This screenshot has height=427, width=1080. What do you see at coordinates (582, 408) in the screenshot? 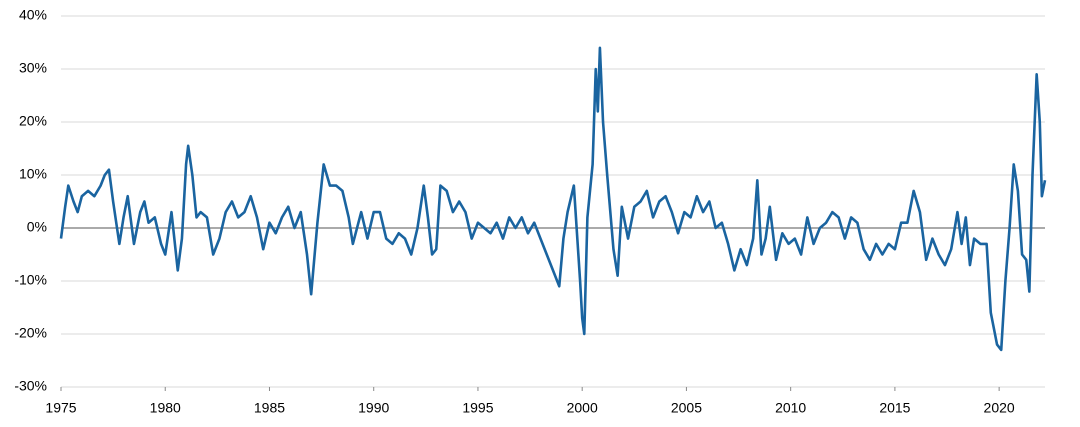
I see `x-tick-label: 2000` at bounding box center [582, 408].